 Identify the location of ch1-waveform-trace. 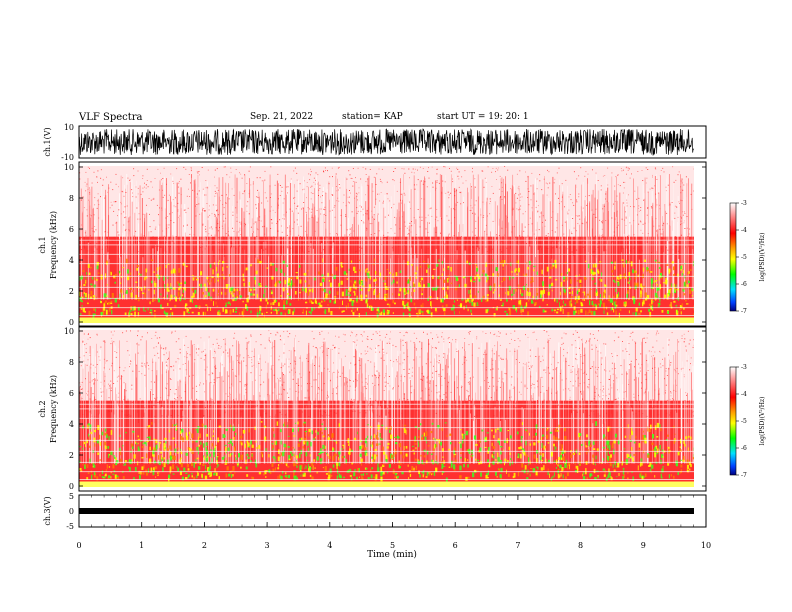
(386, 142).